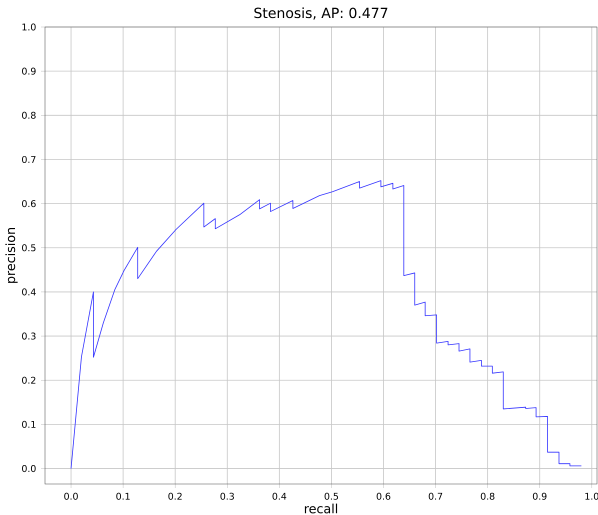 The image size is (598, 515). I want to click on y-tick-label: 0.4, so click(29, 292).